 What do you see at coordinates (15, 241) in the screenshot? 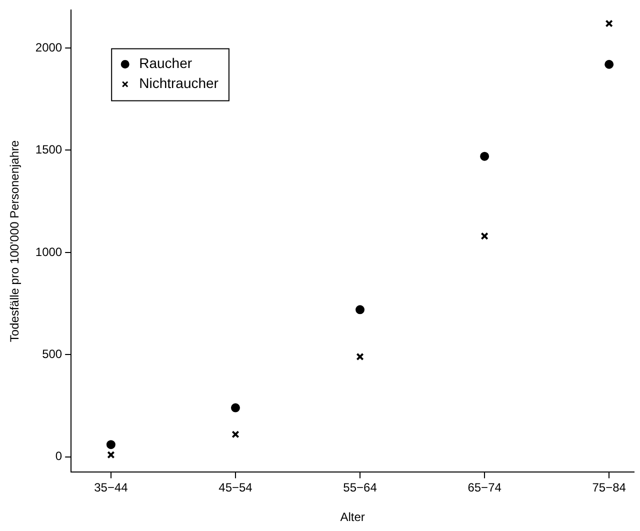
I see `y-axis-title: Todesfälle pro 100'000 Personenjahre` at bounding box center [15, 241].